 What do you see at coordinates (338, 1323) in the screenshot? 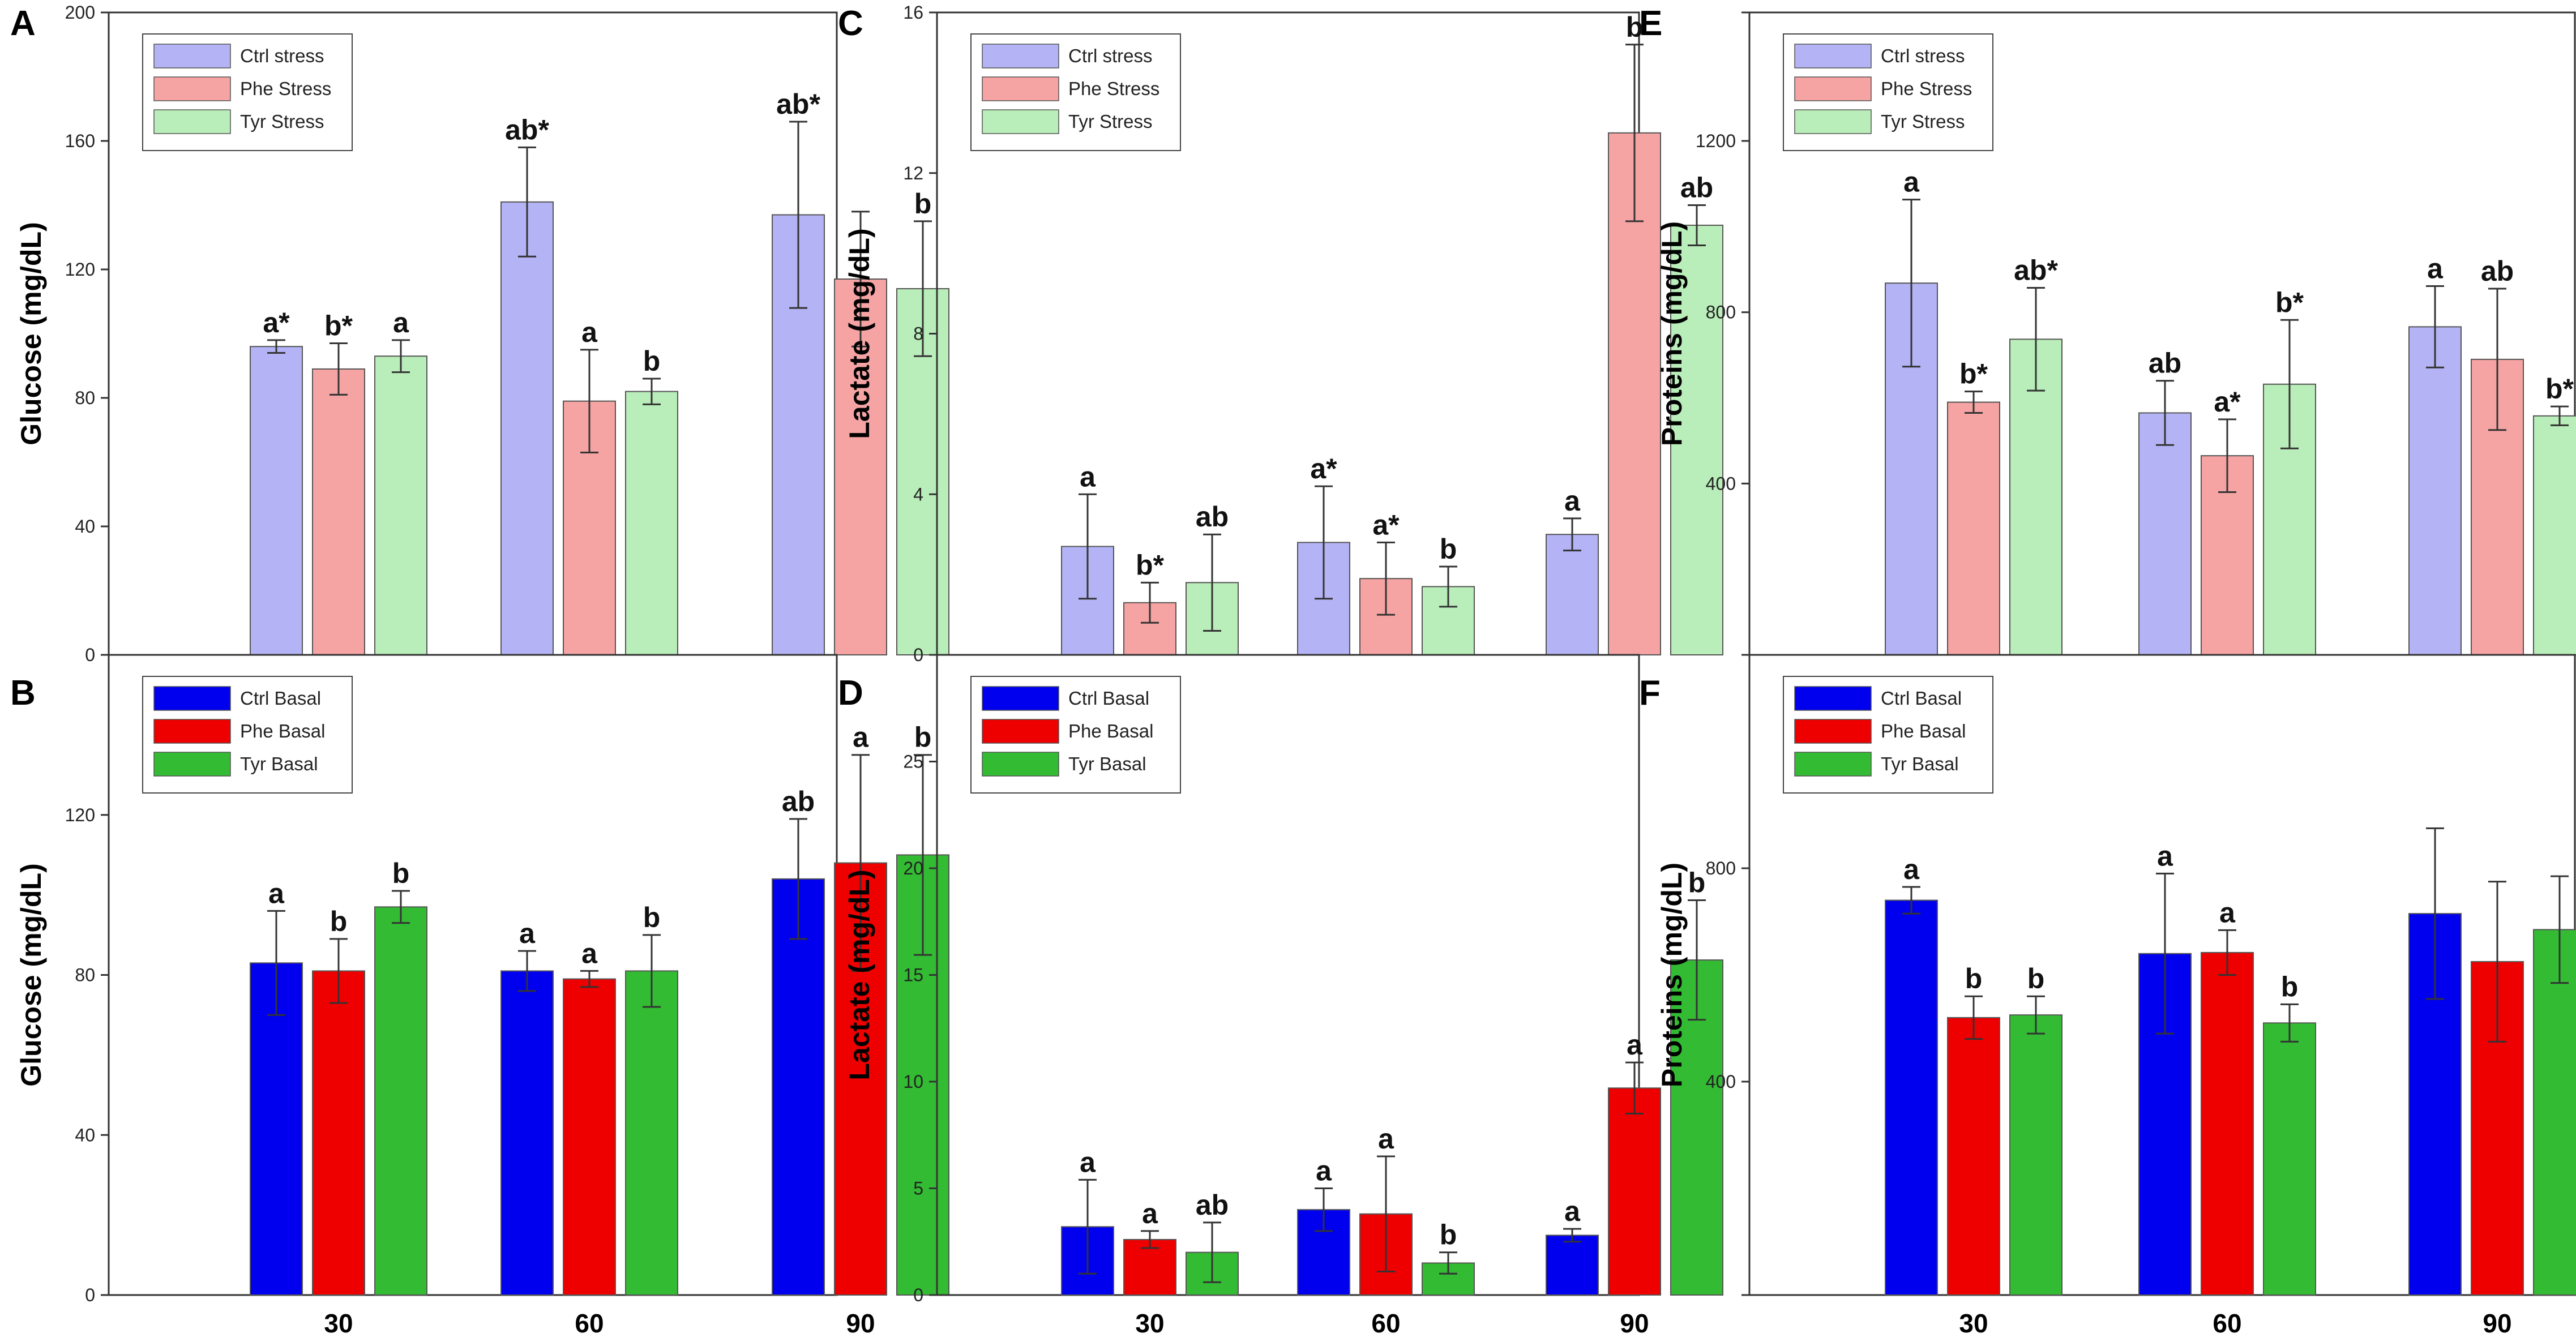
I see `x-tick-label: 30` at bounding box center [338, 1323].